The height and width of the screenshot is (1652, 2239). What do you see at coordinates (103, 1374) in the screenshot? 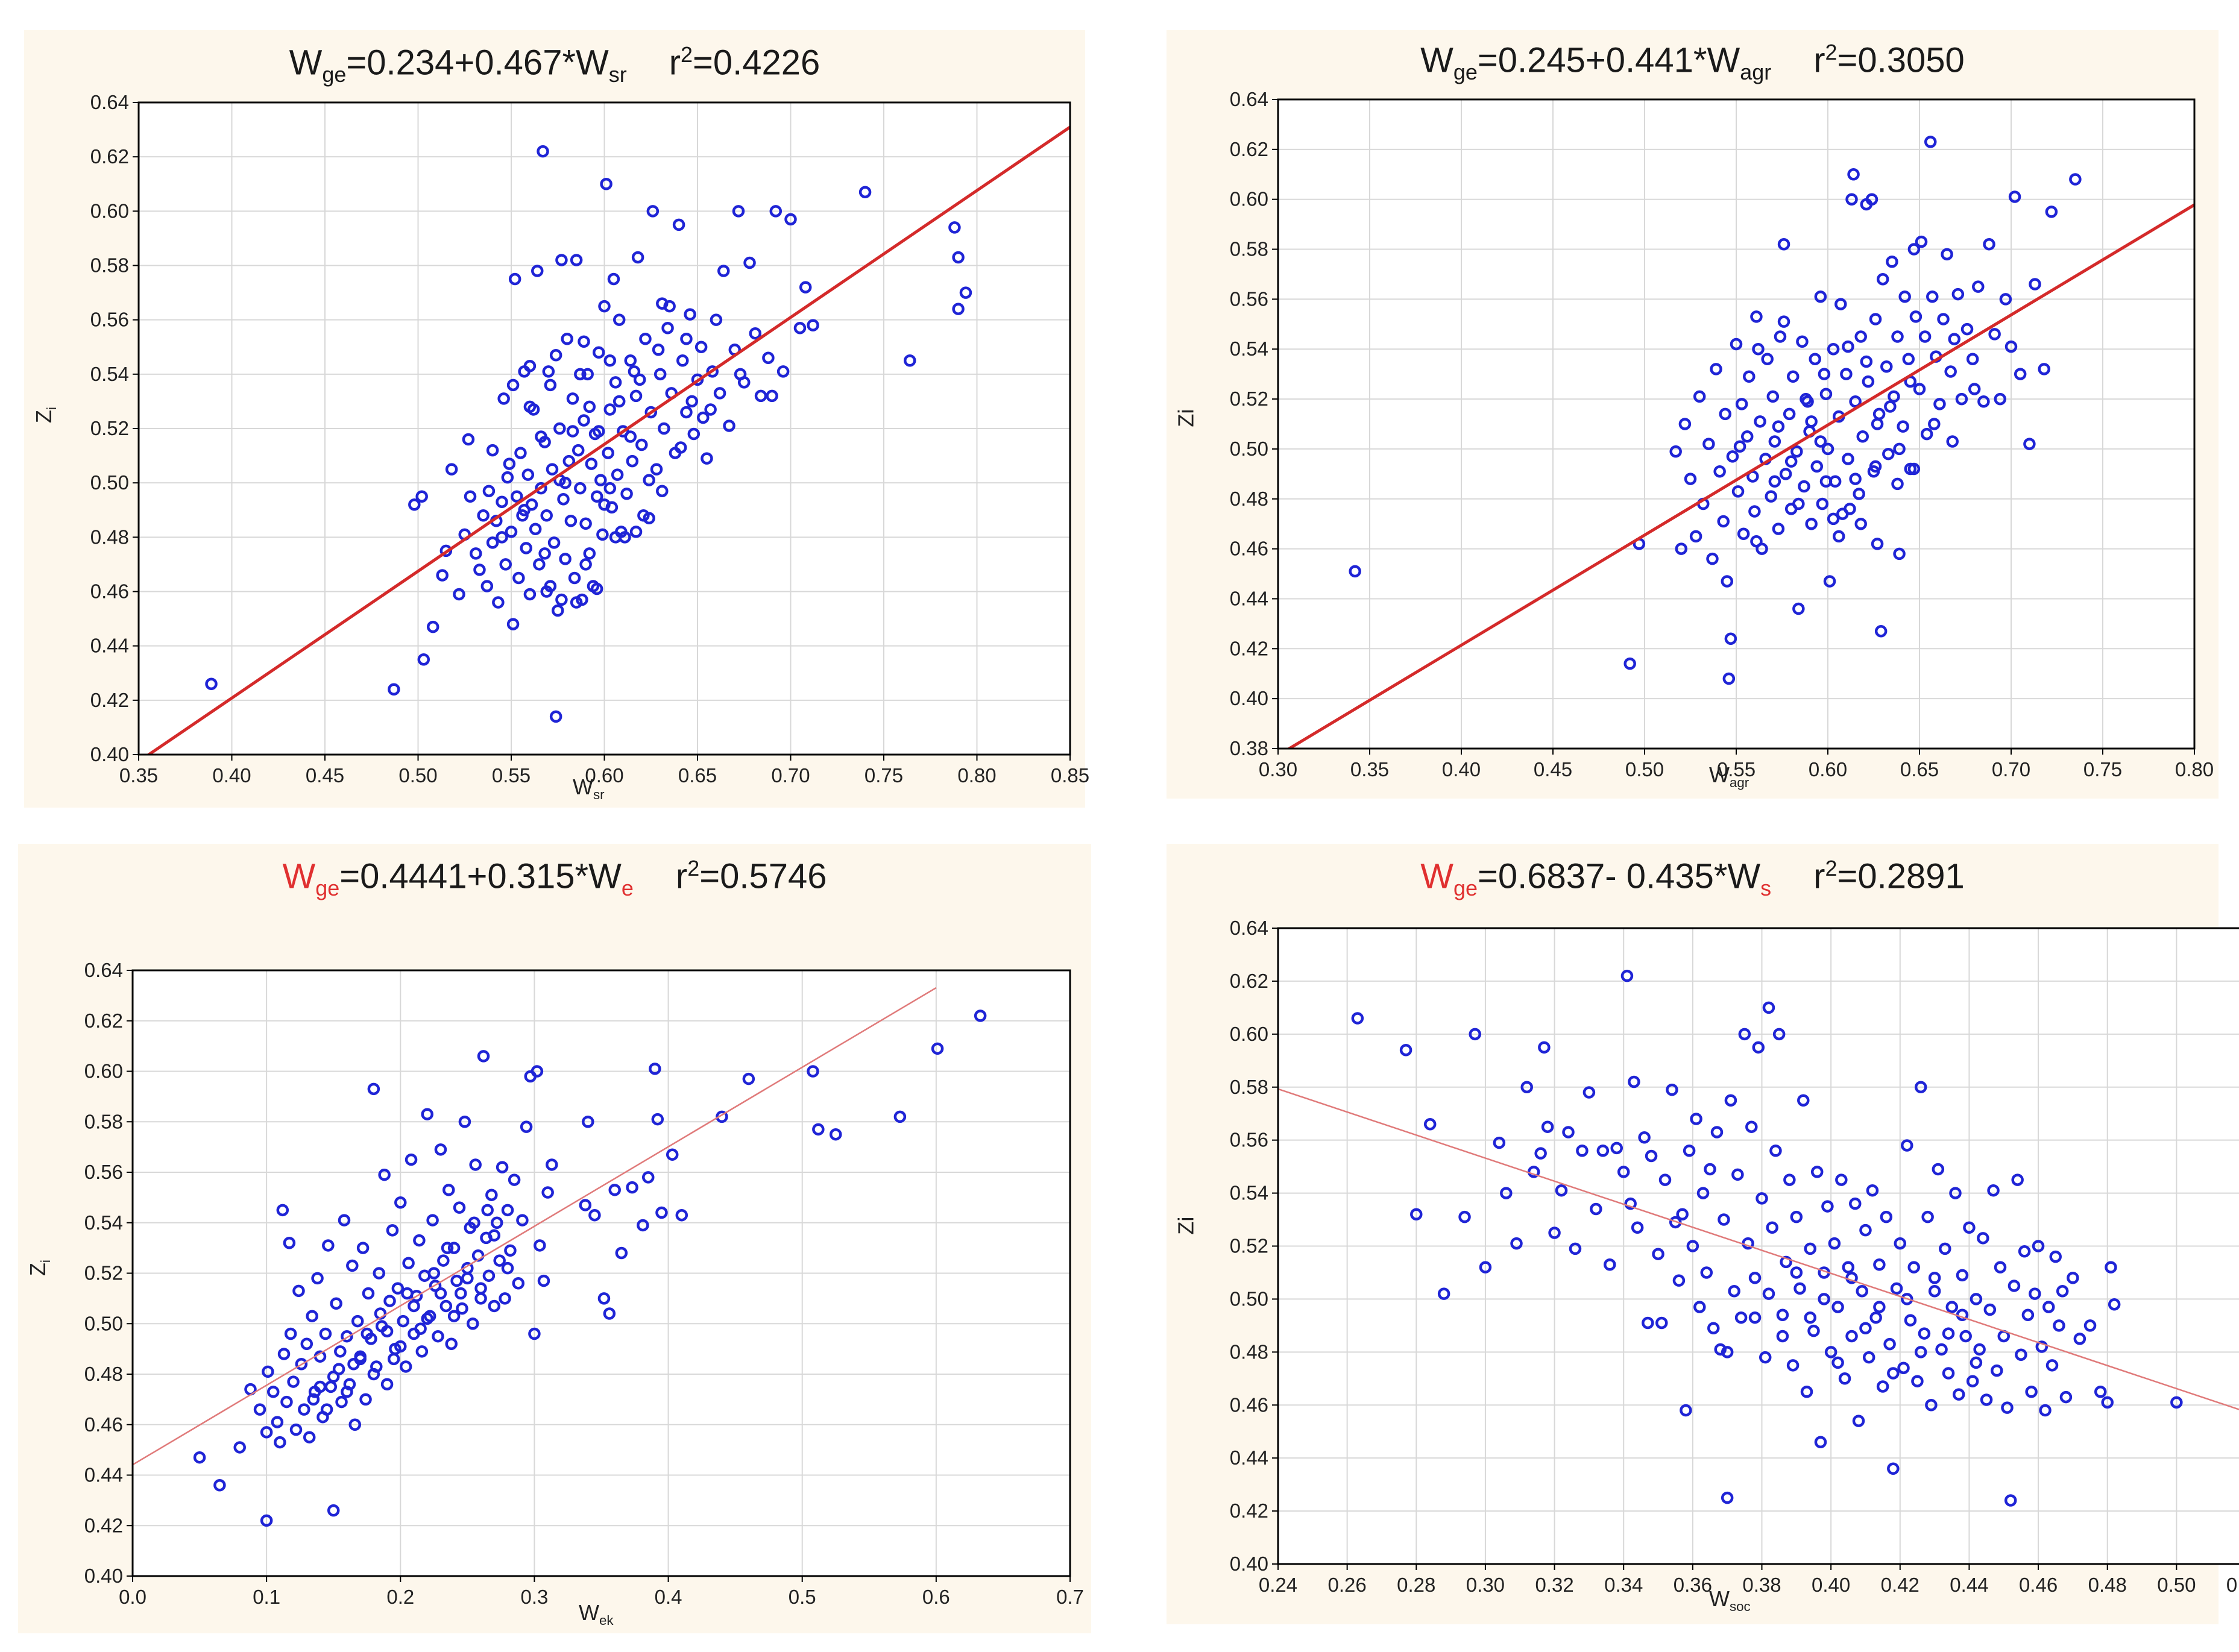
I see `y-tick-label: 0.48` at bounding box center [103, 1374].